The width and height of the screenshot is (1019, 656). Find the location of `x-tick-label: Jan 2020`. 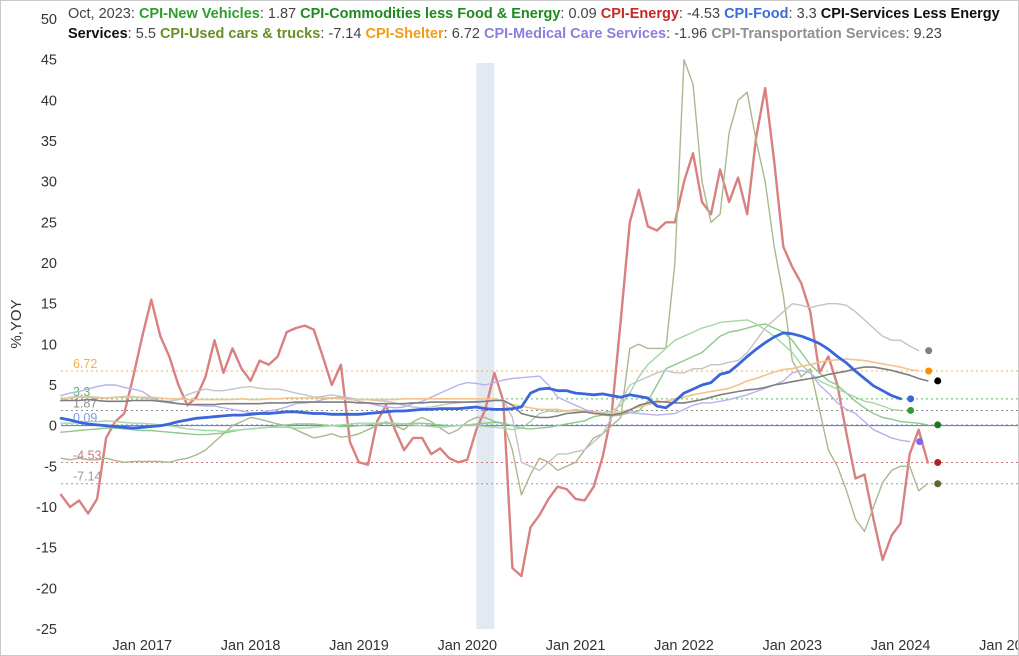

x-tick-label: Jan 2020 is located at coordinates (467, 646).